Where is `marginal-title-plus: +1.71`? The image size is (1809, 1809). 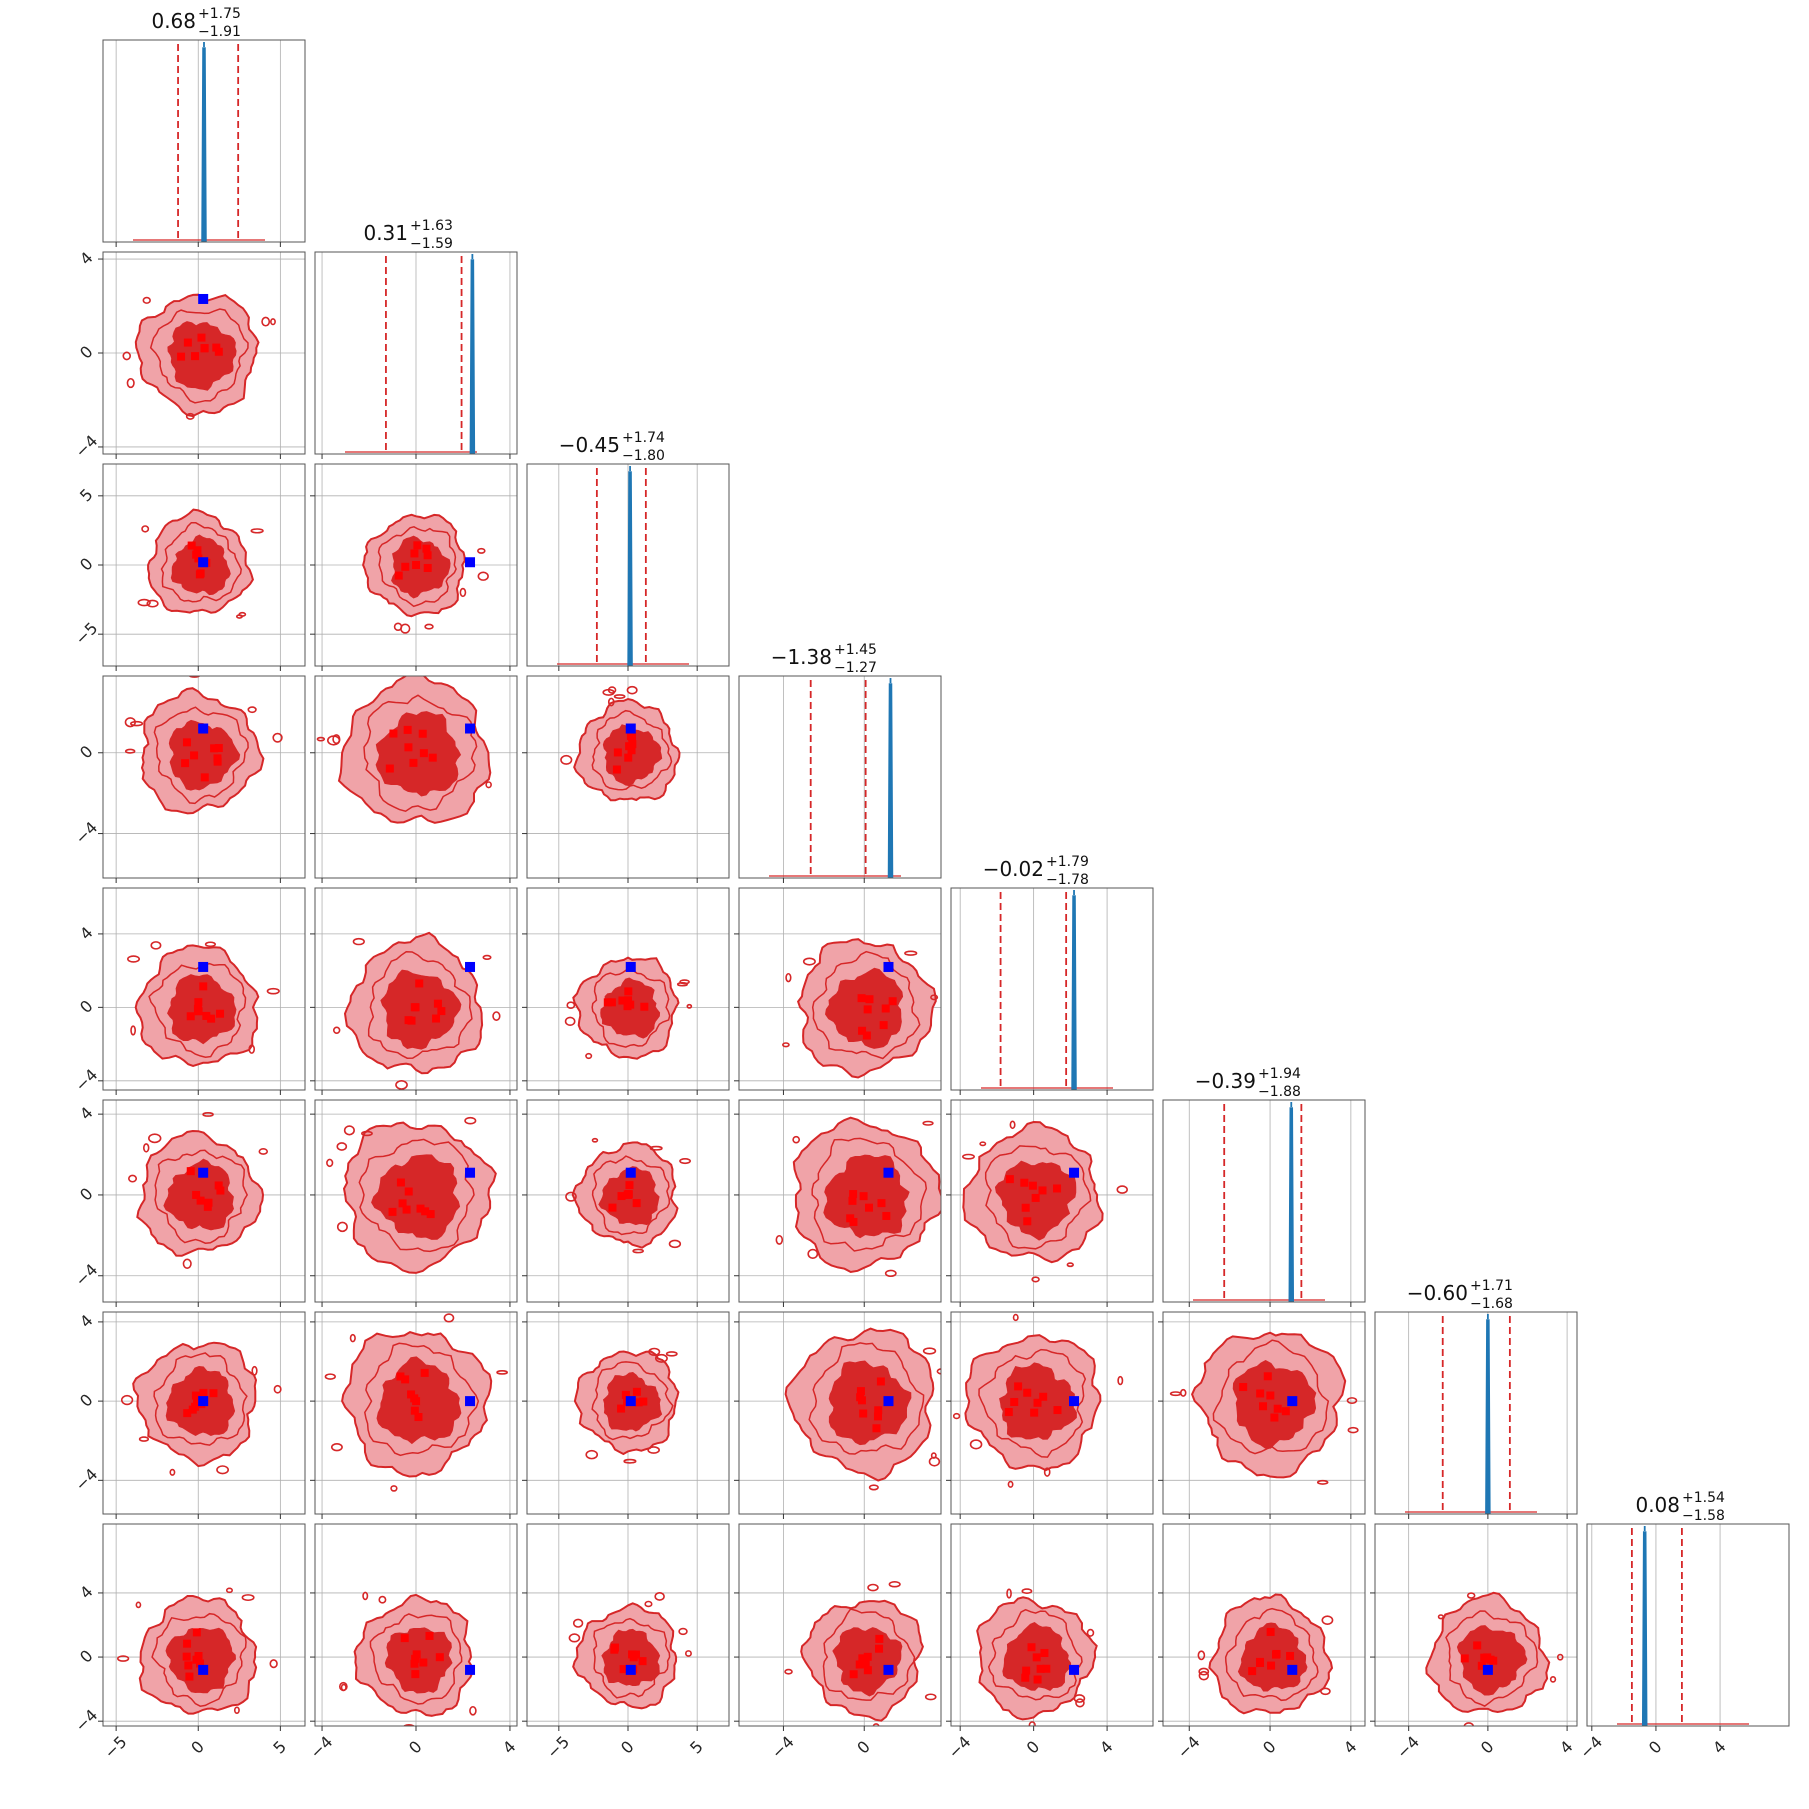 marginal-title-plus: +1.71 is located at coordinates (1491, 1286).